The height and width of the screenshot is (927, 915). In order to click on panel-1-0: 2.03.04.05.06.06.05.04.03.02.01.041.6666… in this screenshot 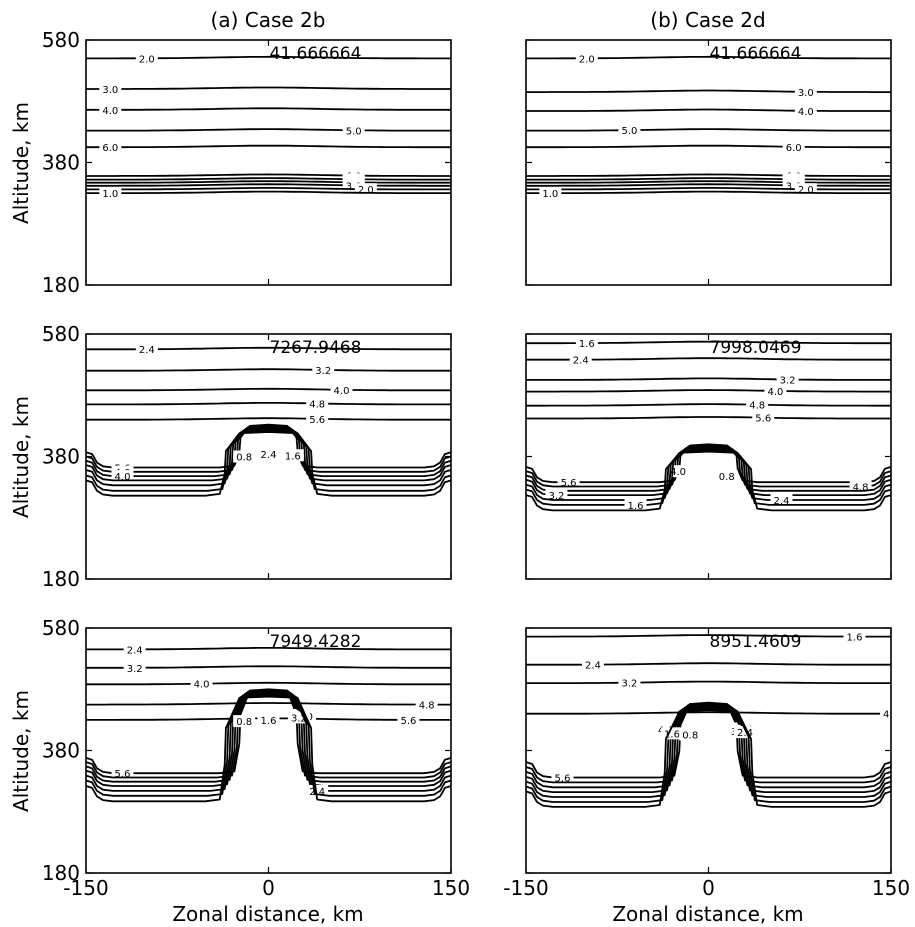, I will do `click(708, 162)`.